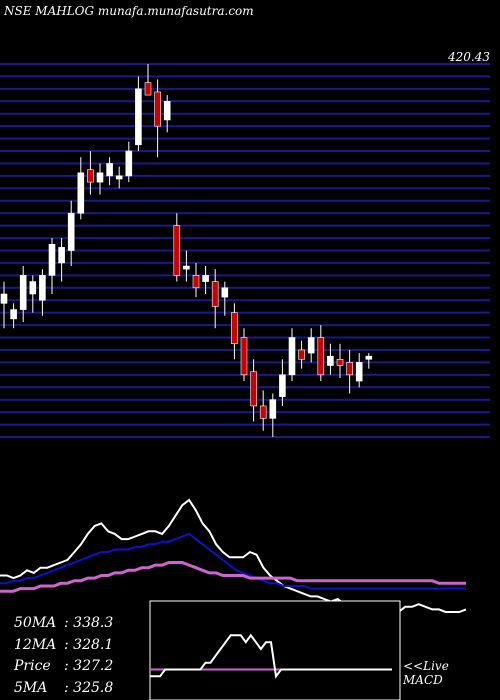  Describe the element at coordinates (129, 11) in the screenshot. I see `watermark: NSE MAHLOG munafa.munafasutra.com` at that location.